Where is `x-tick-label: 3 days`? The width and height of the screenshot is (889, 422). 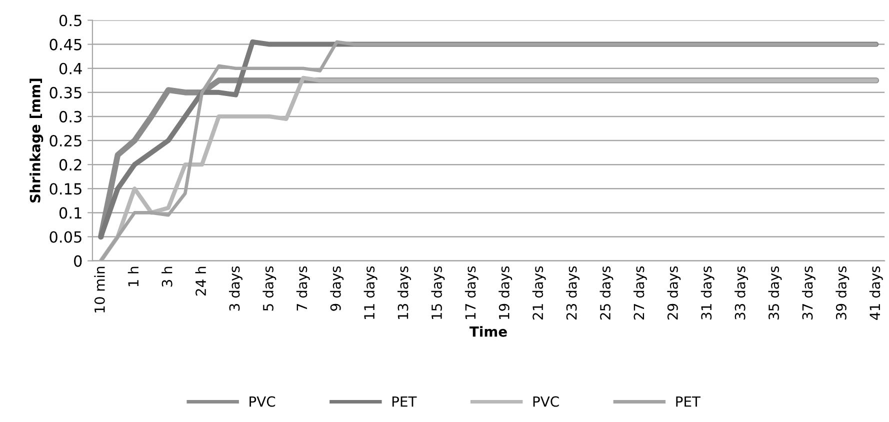 x-tick-label: 3 days is located at coordinates (235, 288).